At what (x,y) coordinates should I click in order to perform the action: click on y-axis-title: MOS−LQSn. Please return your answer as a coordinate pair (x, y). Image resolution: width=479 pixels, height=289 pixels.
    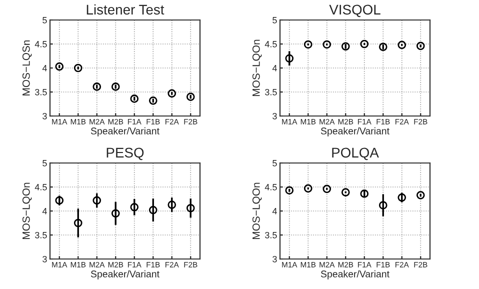
    Looking at the image, I should click on (27, 68).